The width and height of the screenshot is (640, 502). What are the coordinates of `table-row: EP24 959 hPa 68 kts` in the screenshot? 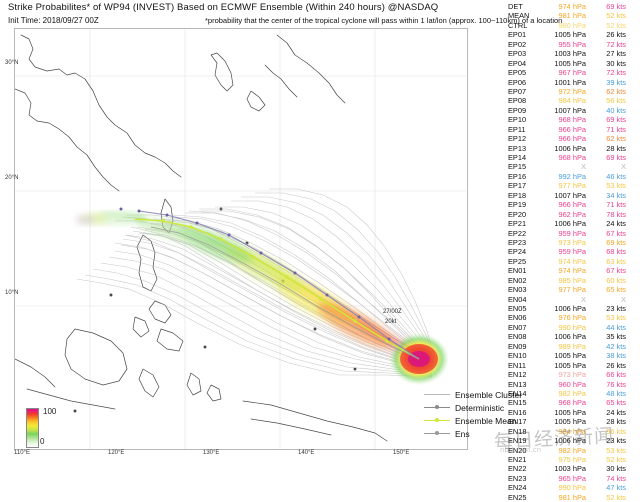 It's located at (574, 251).